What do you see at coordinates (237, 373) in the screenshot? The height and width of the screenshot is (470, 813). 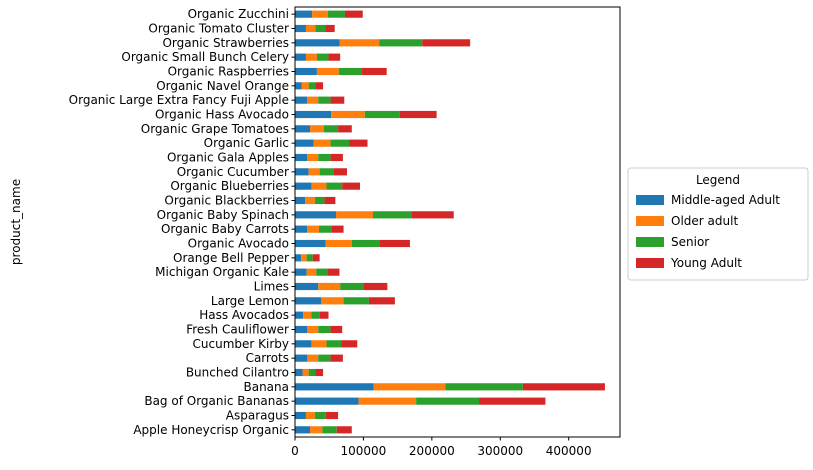 I see `y-tick-label: Bunched Cilantro` at bounding box center [237, 373].